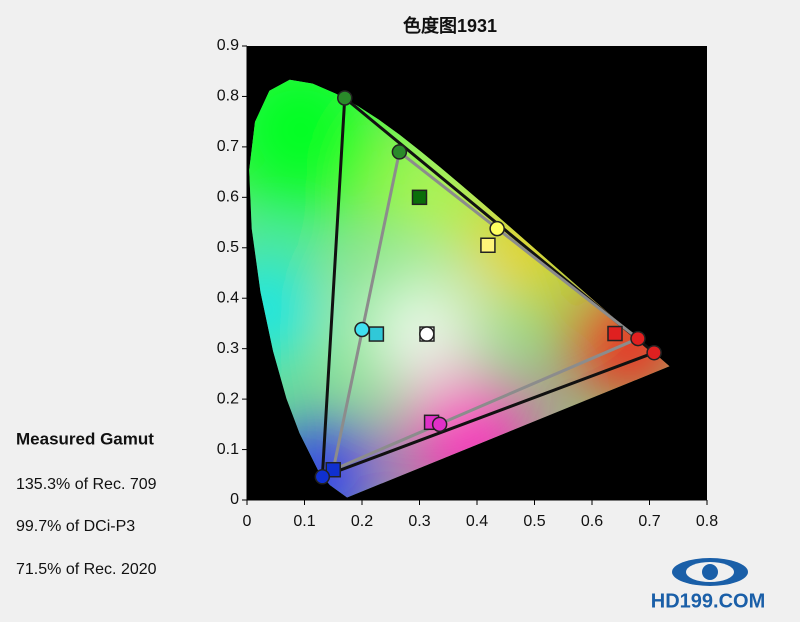 Image resolution: width=800 pixels, height=622 pixels. What do you see at coordinates (228, 146) in the screenshot?
I see `y-tick-label: 0.7` at bounding box center [228, 146].